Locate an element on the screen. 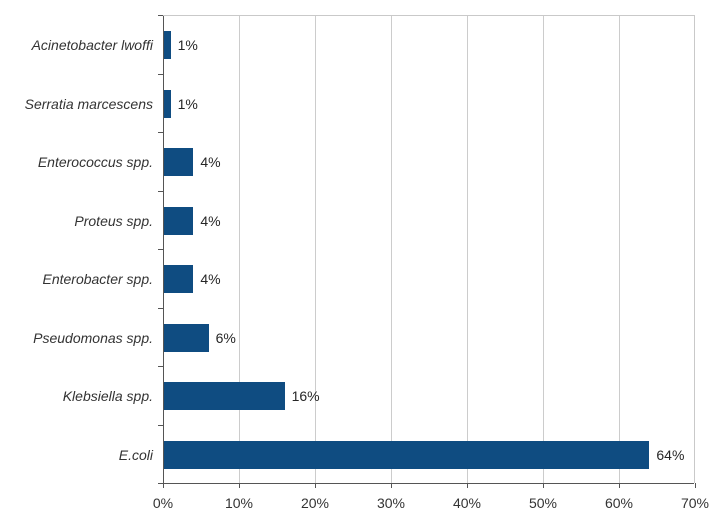  x-axis-tick-label: 70% is located at coordinates (695, 503).